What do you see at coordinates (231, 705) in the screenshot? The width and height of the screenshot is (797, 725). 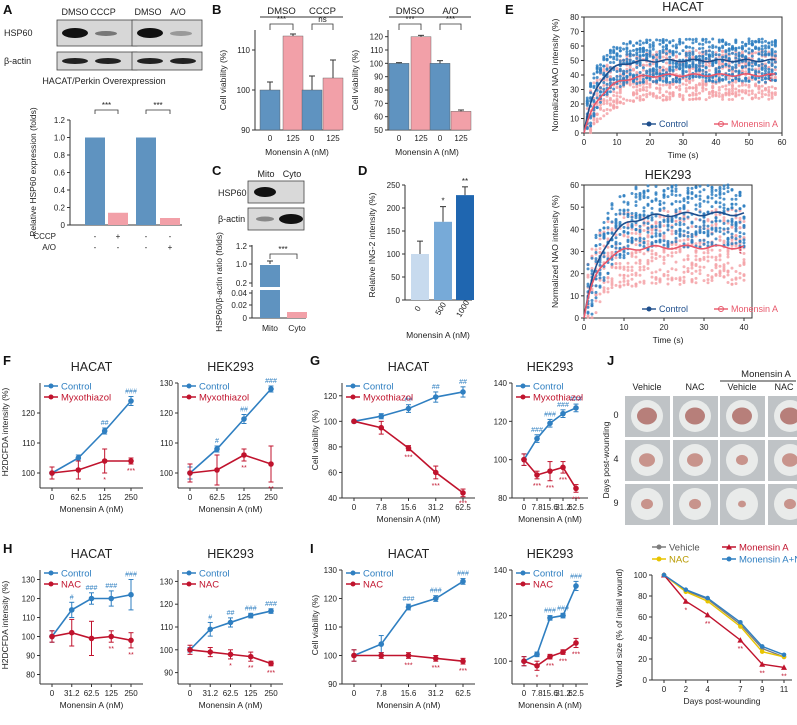 I see `h2-xlabel: Monensin A (nM)` at bounding box center [231, 705].